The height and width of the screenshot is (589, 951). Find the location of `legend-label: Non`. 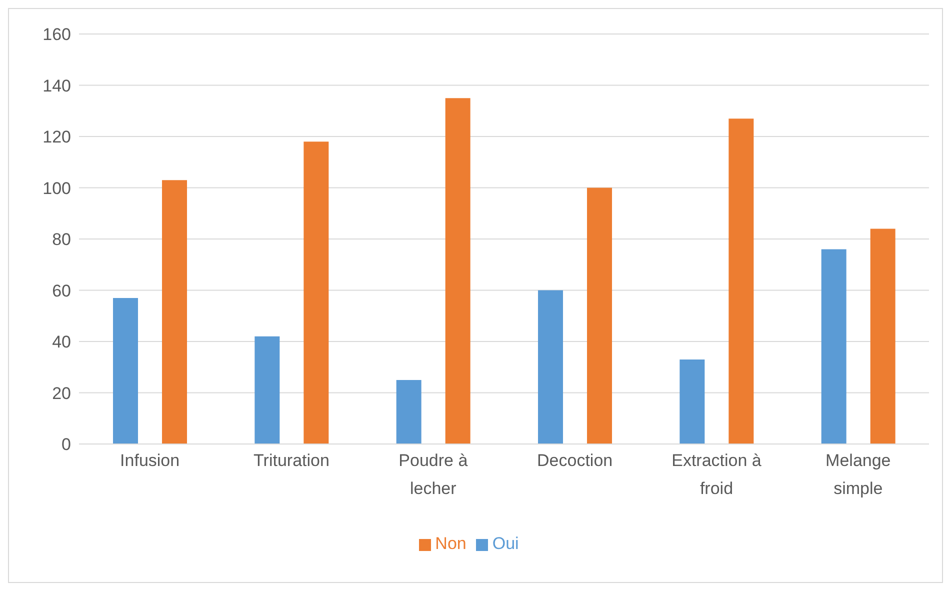

legend-label: Non is located at coordinates (450, 543).